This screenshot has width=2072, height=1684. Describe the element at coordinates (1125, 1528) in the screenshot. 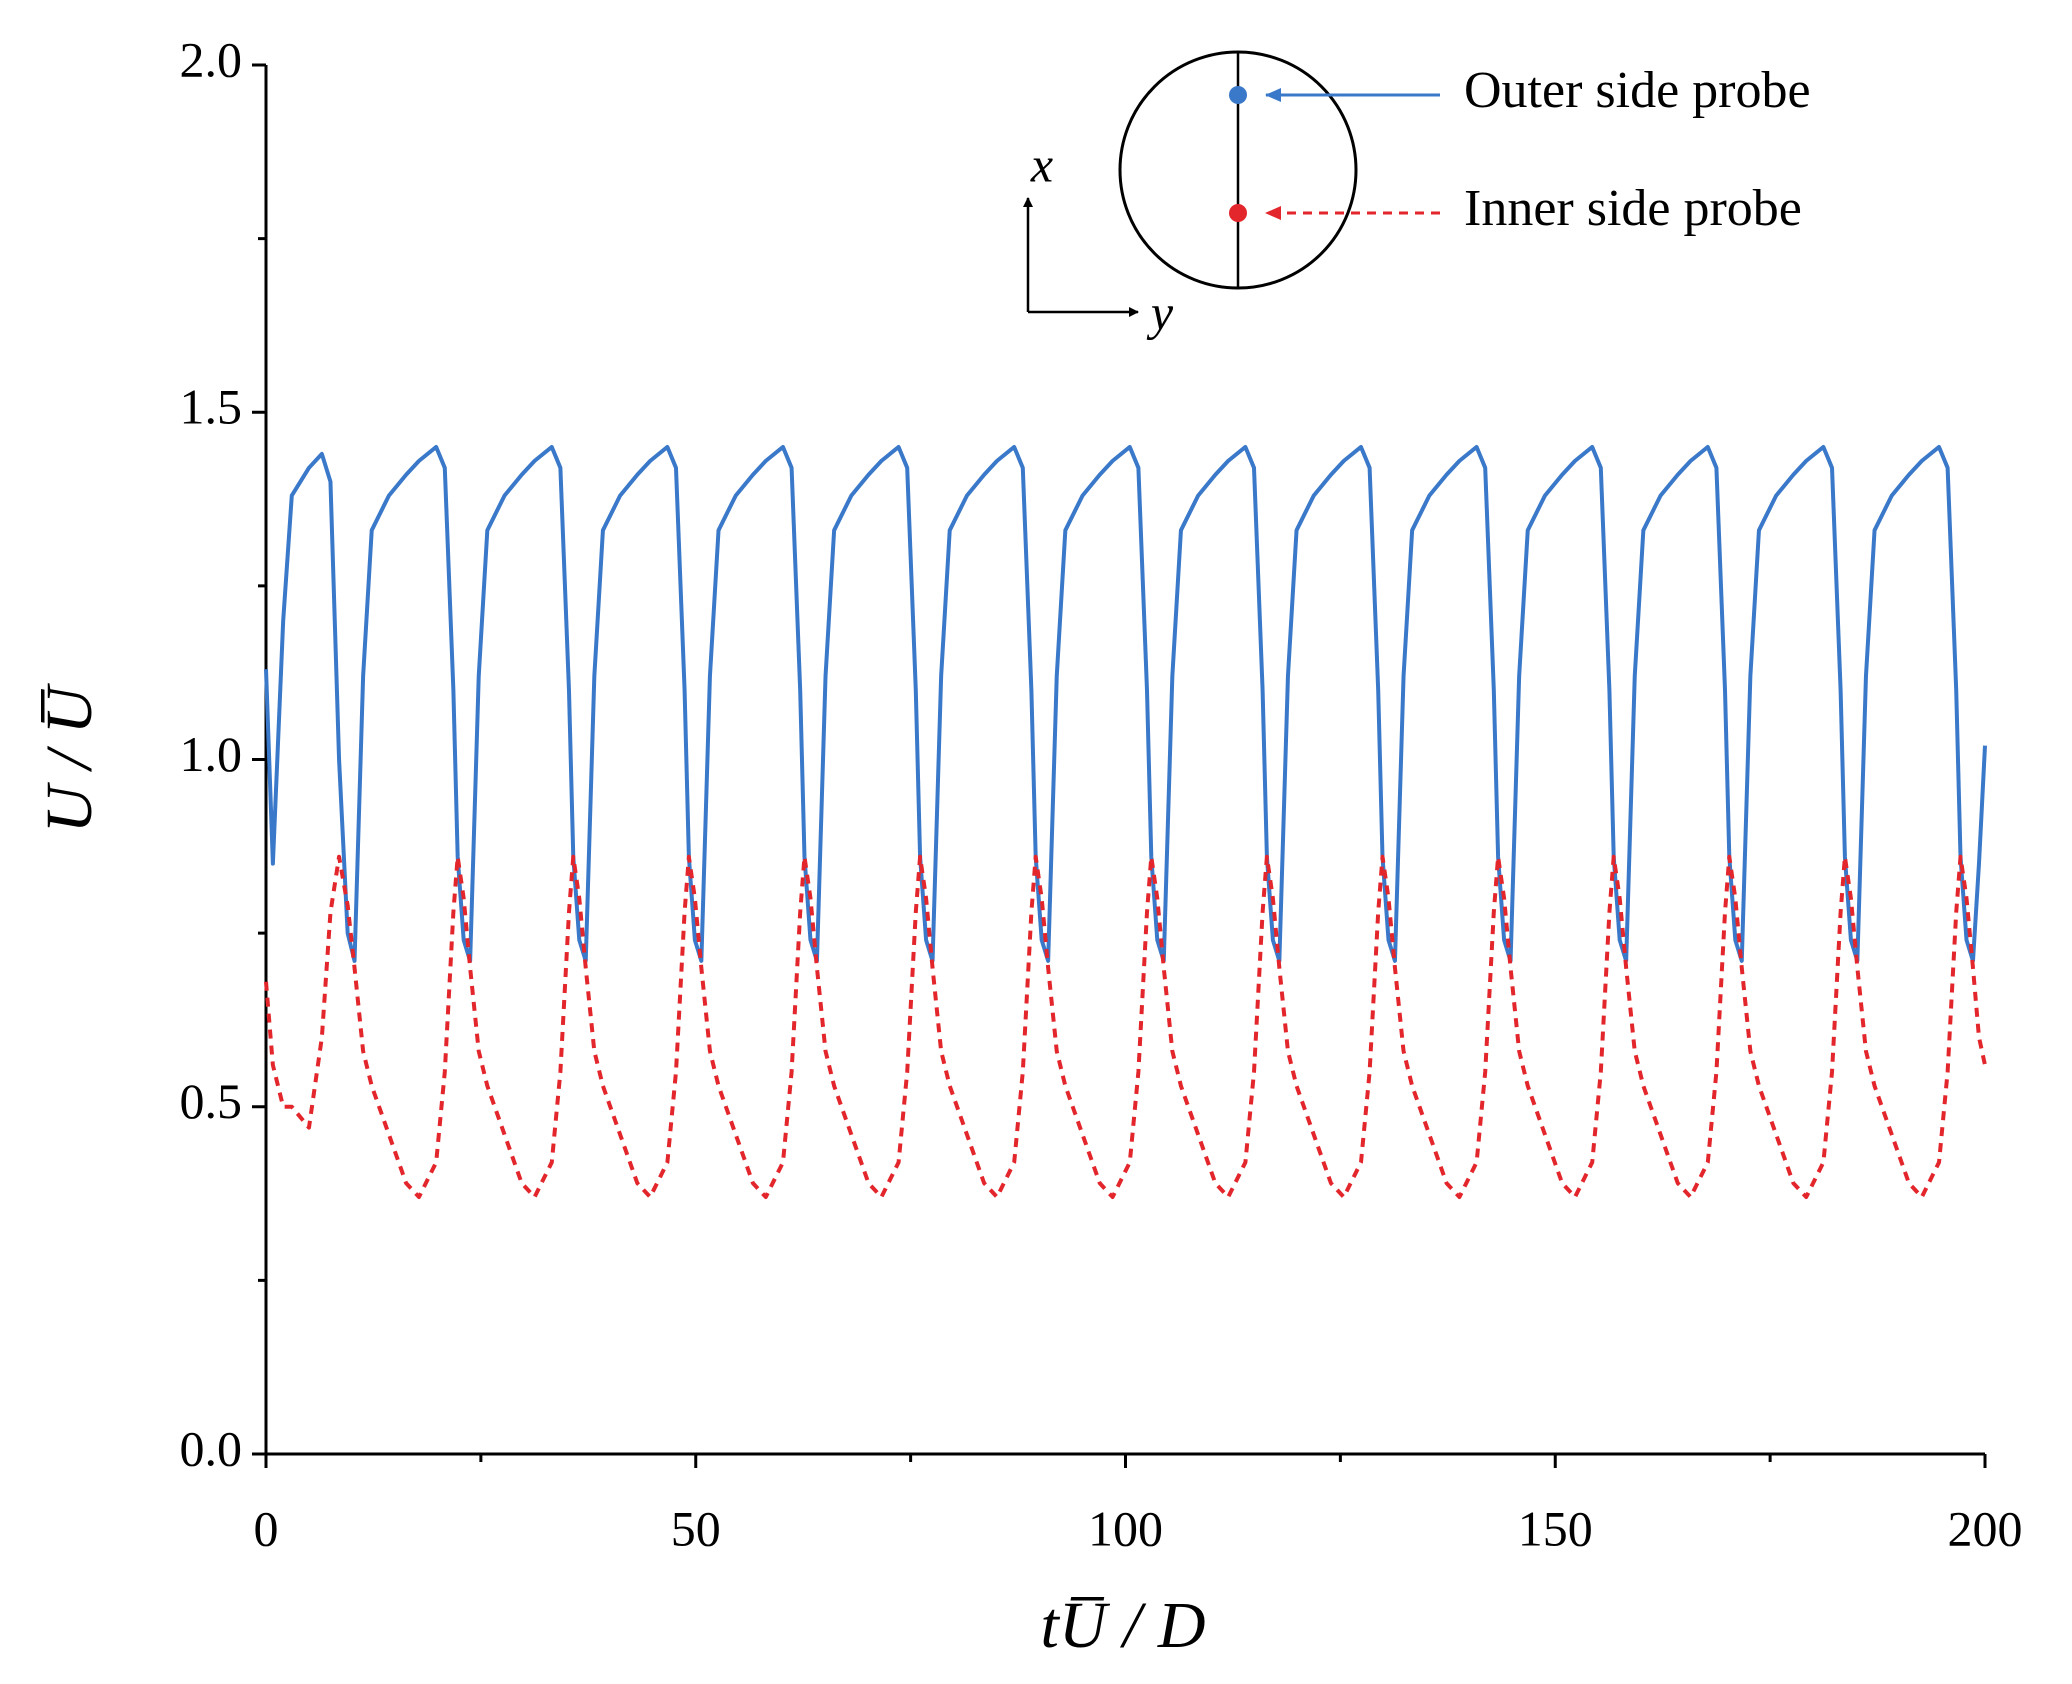

I see `x-tick-label: 100` at that location.